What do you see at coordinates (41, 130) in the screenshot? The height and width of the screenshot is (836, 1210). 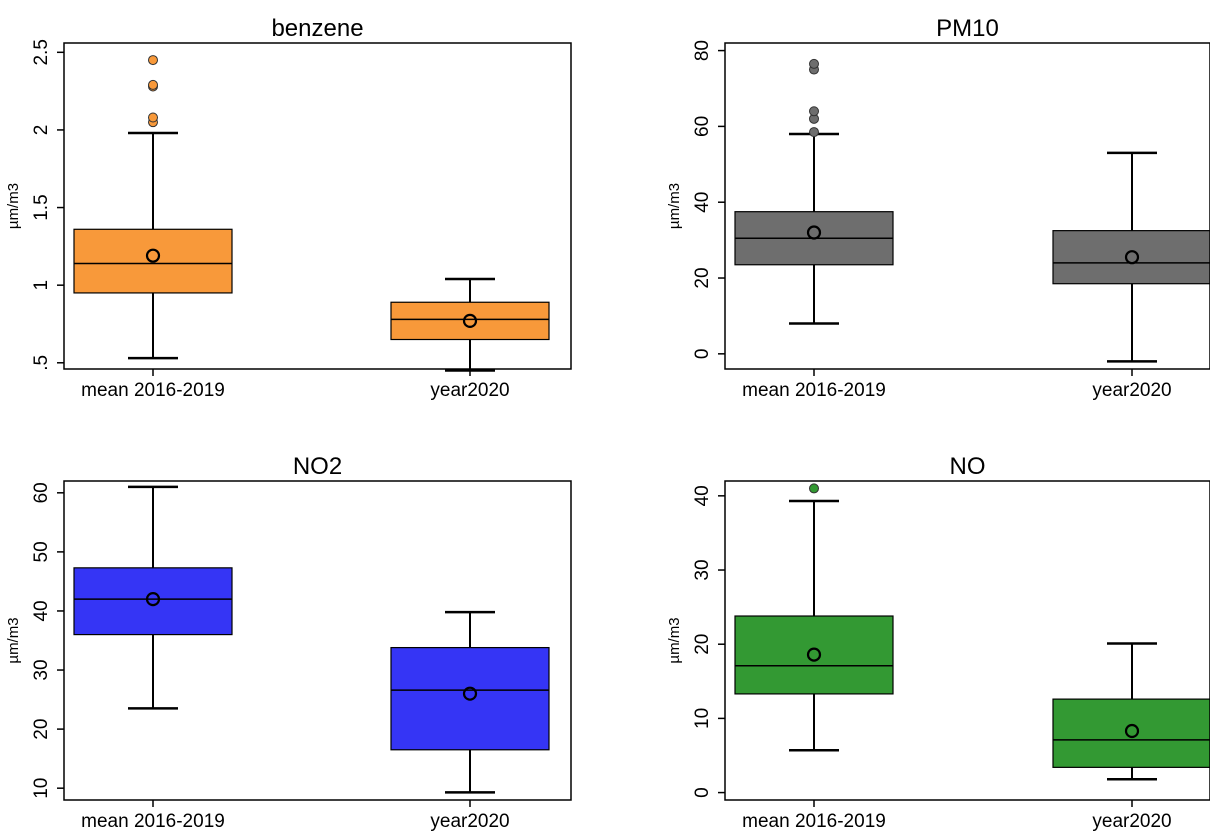 I see `y-tick-label: 2` at bounding box center [41, 130].